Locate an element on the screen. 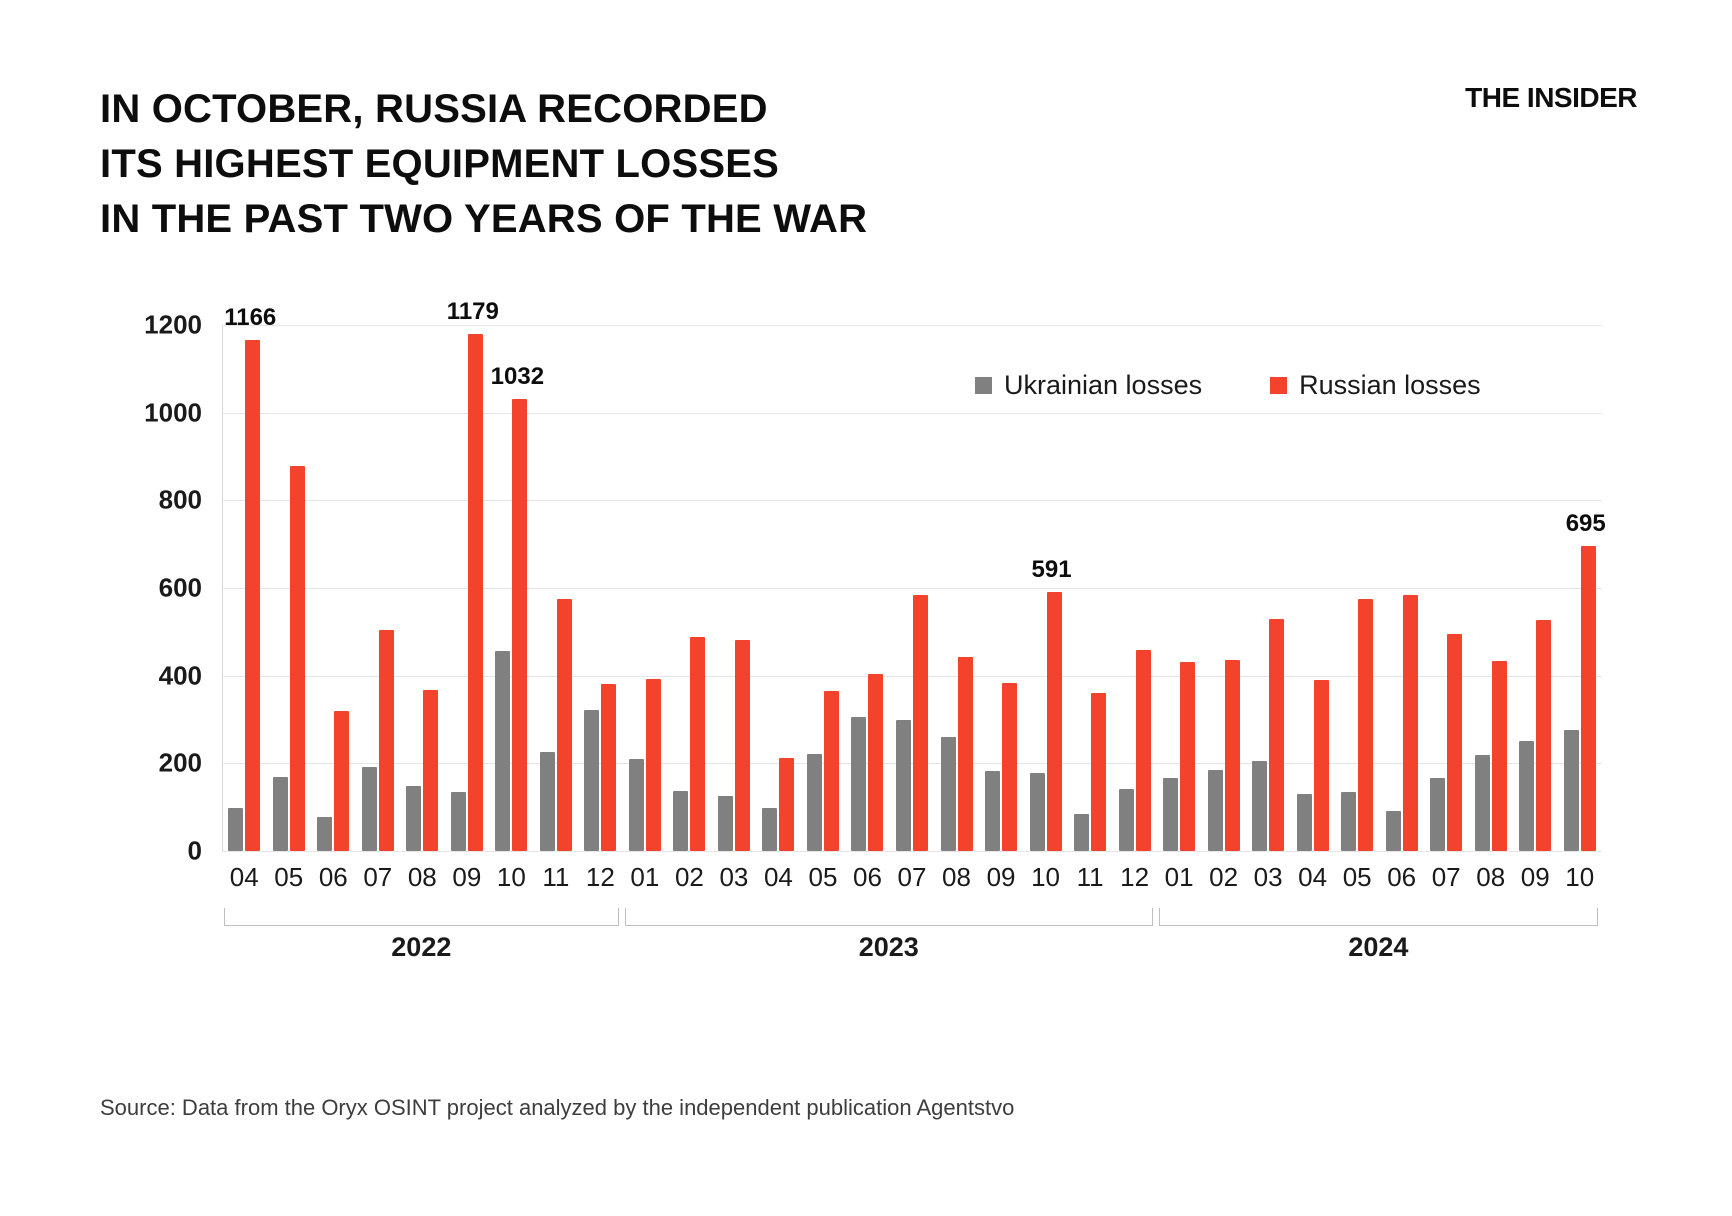 This screenshot has height=1216, width=1732. bar-group: 1179 is located at coordinates (472, 574).